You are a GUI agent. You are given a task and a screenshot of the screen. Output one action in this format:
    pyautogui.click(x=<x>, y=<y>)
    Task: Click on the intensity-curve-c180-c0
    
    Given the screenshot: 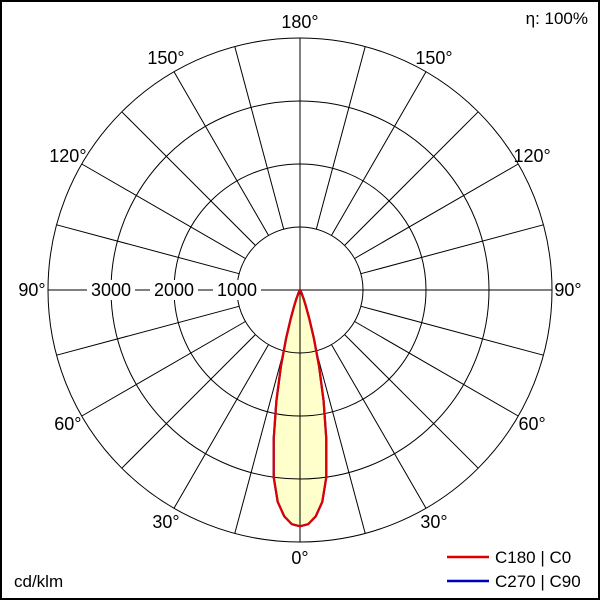 What is the action you would take?
    pyautogui.click(x=300, y=408)
    